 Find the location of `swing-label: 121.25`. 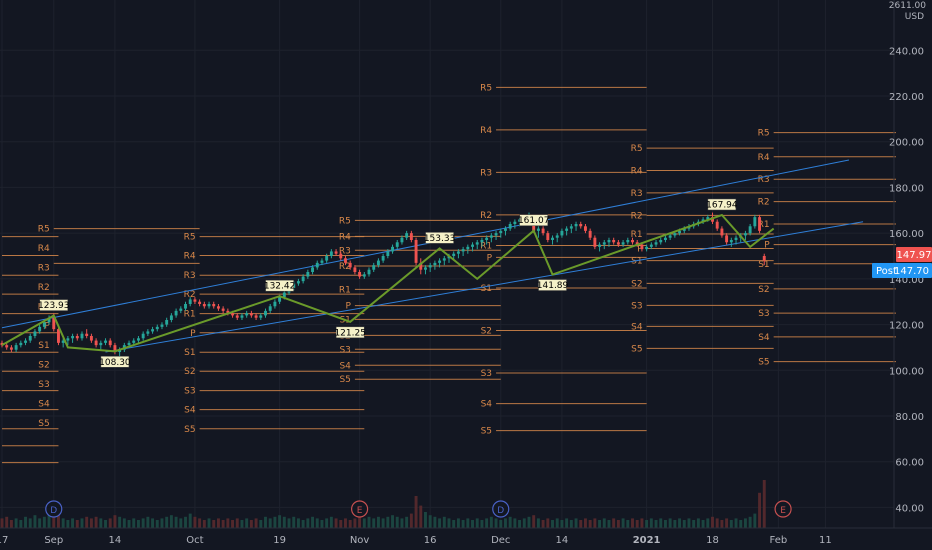

swing-label: 121.25 is located at coordinates (350, 332).